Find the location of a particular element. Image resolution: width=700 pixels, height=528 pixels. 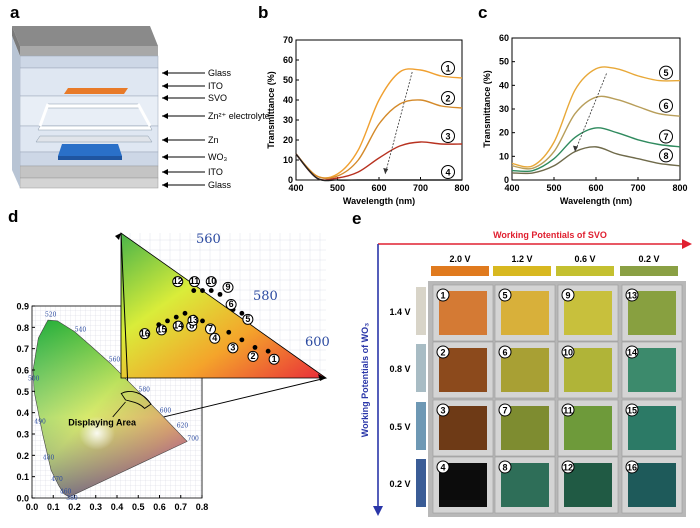

x-tick-label: 0.1 is located at coordinates (53, 507).